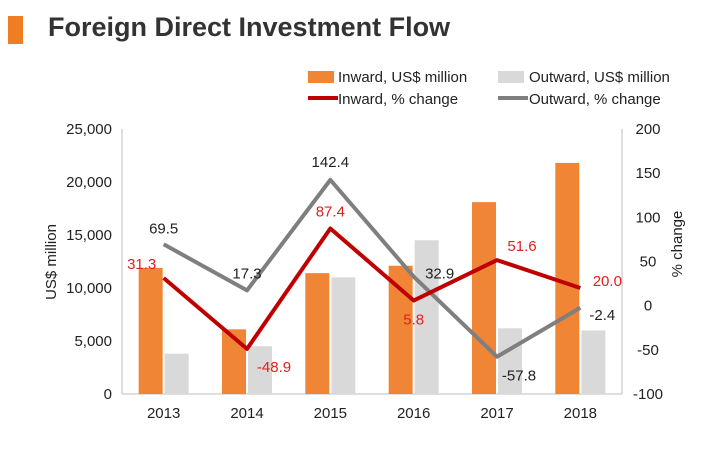  Describe the element at coordinates (321, 77) in the screenshot. I see `legend-swatch-inward-bar` at that location.